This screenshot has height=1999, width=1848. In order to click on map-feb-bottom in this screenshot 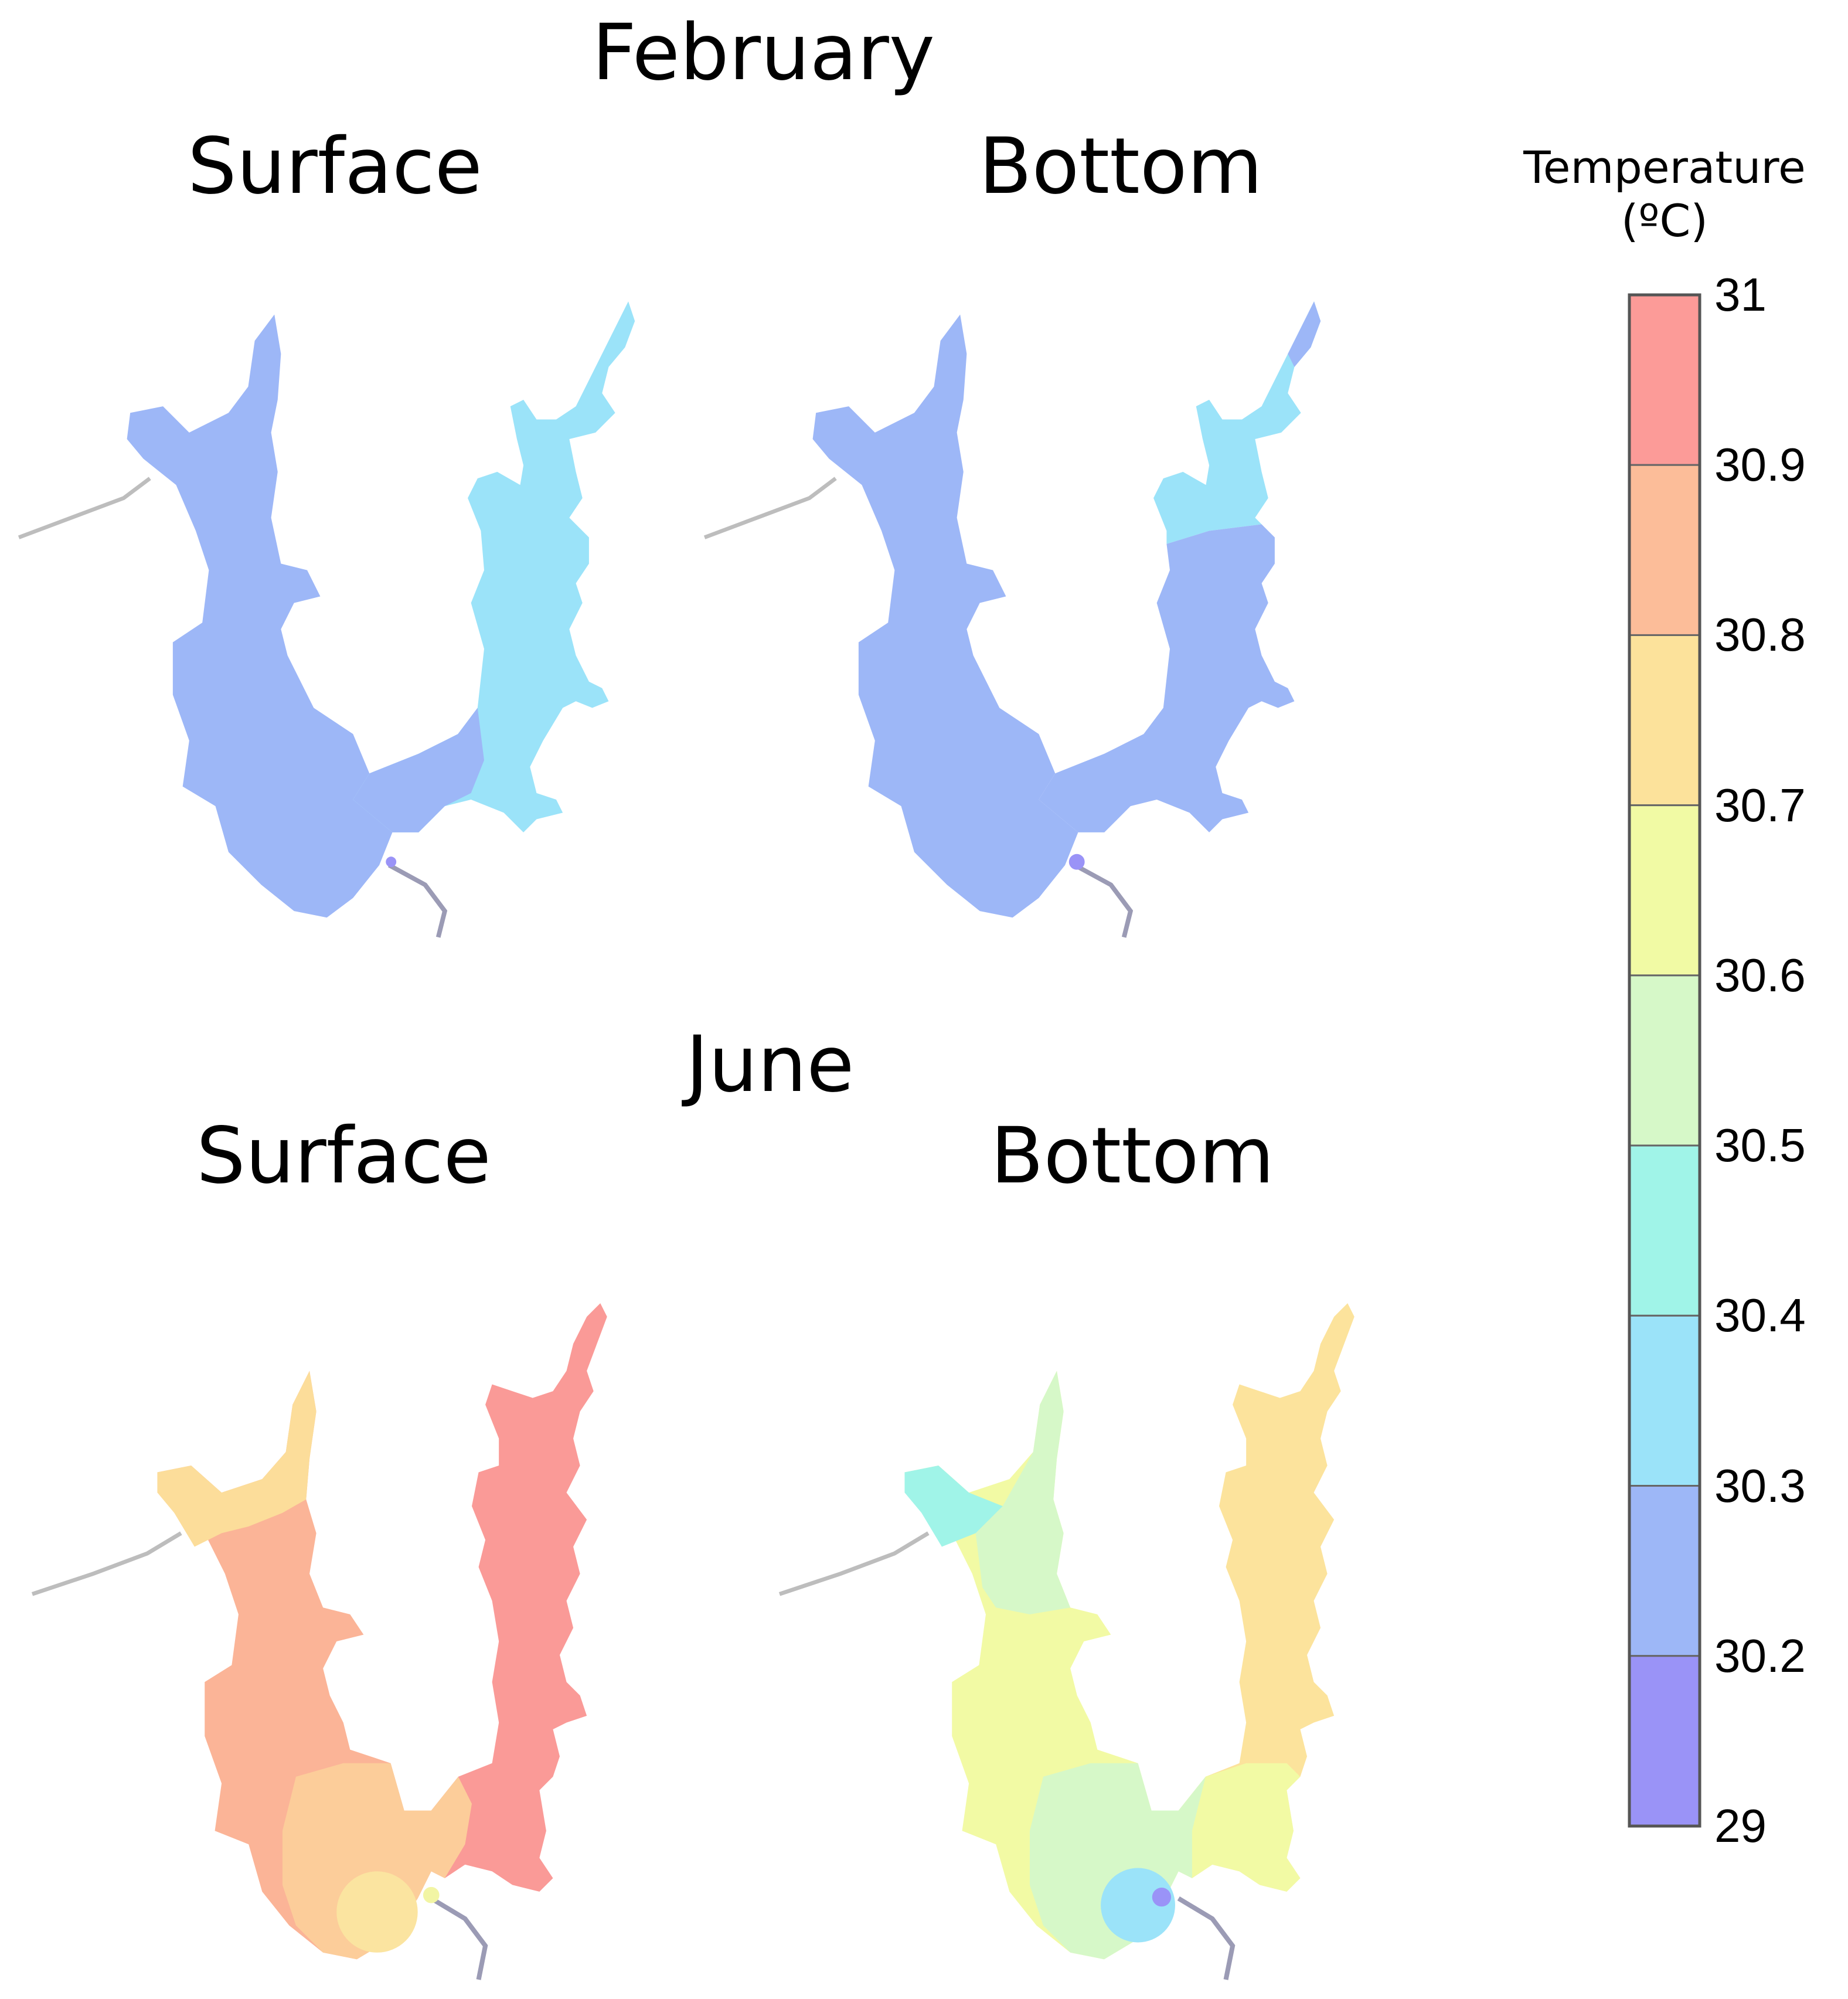, I will do `click(1012, 619)`.